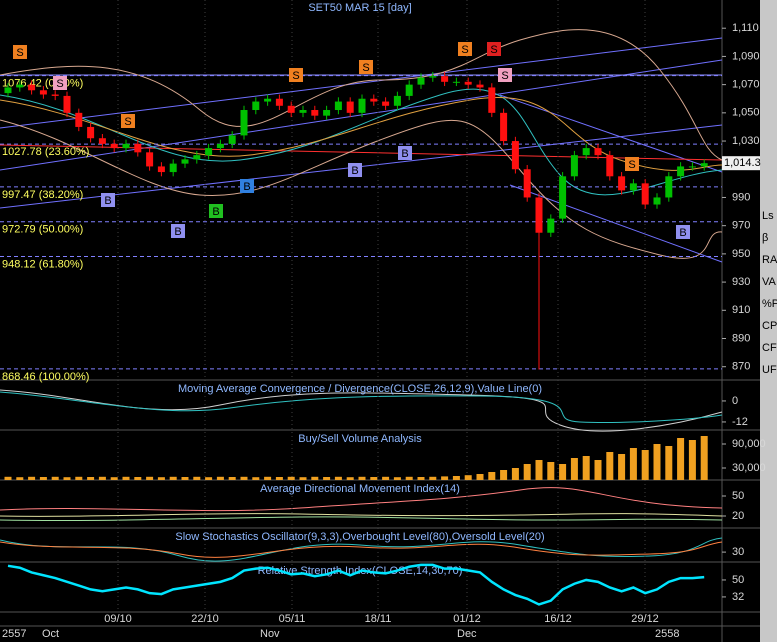 This screenshot has height=642, width=777. I want to click on y-tick-label: 50, so click(738, 580).